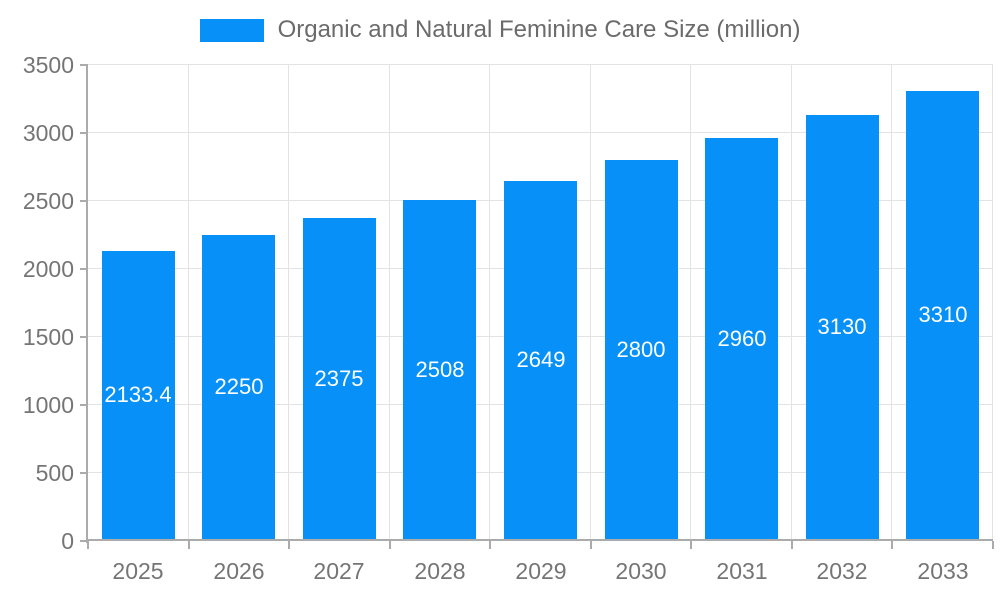 This screenshot has height=600, width=1000. I want to click on x-tick-label: 2026, so click(239, 571).